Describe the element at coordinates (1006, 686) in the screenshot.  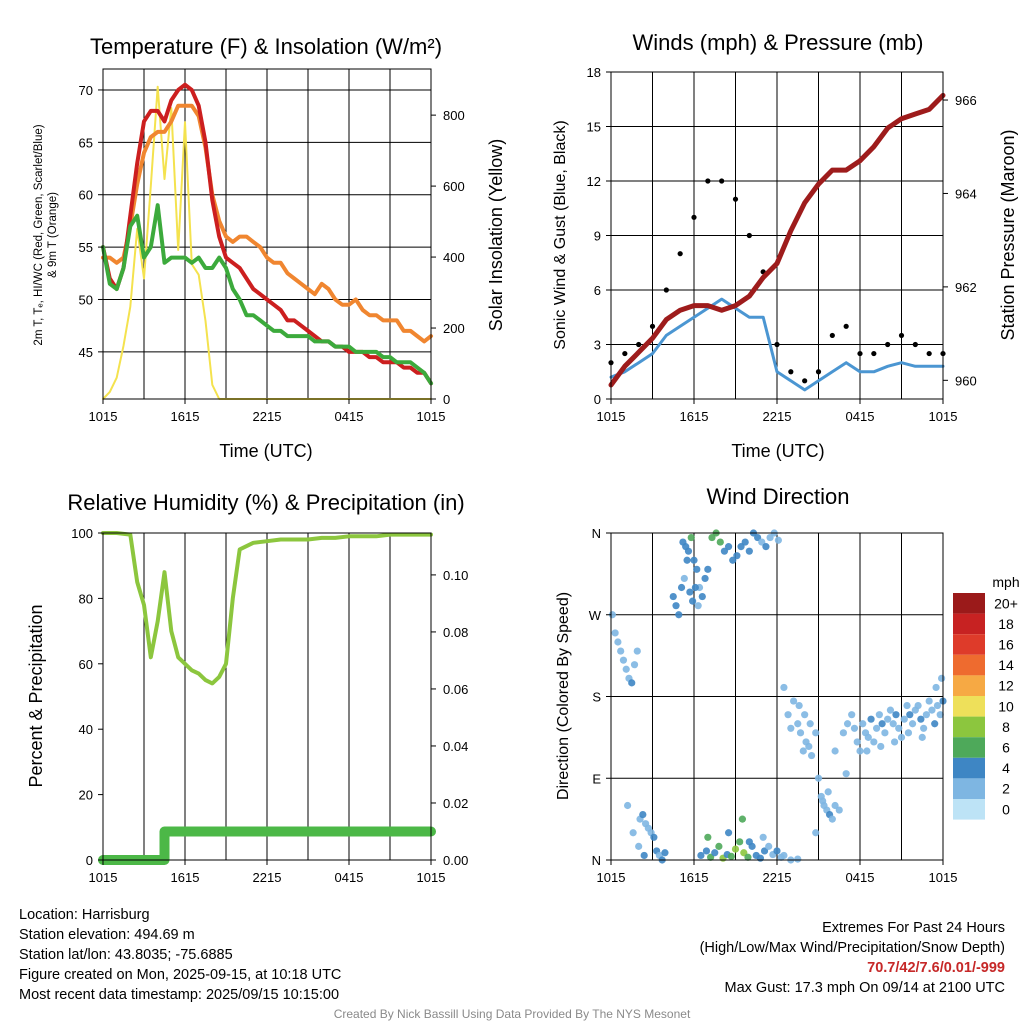
I see `speed-legend-label: 12` at that location.